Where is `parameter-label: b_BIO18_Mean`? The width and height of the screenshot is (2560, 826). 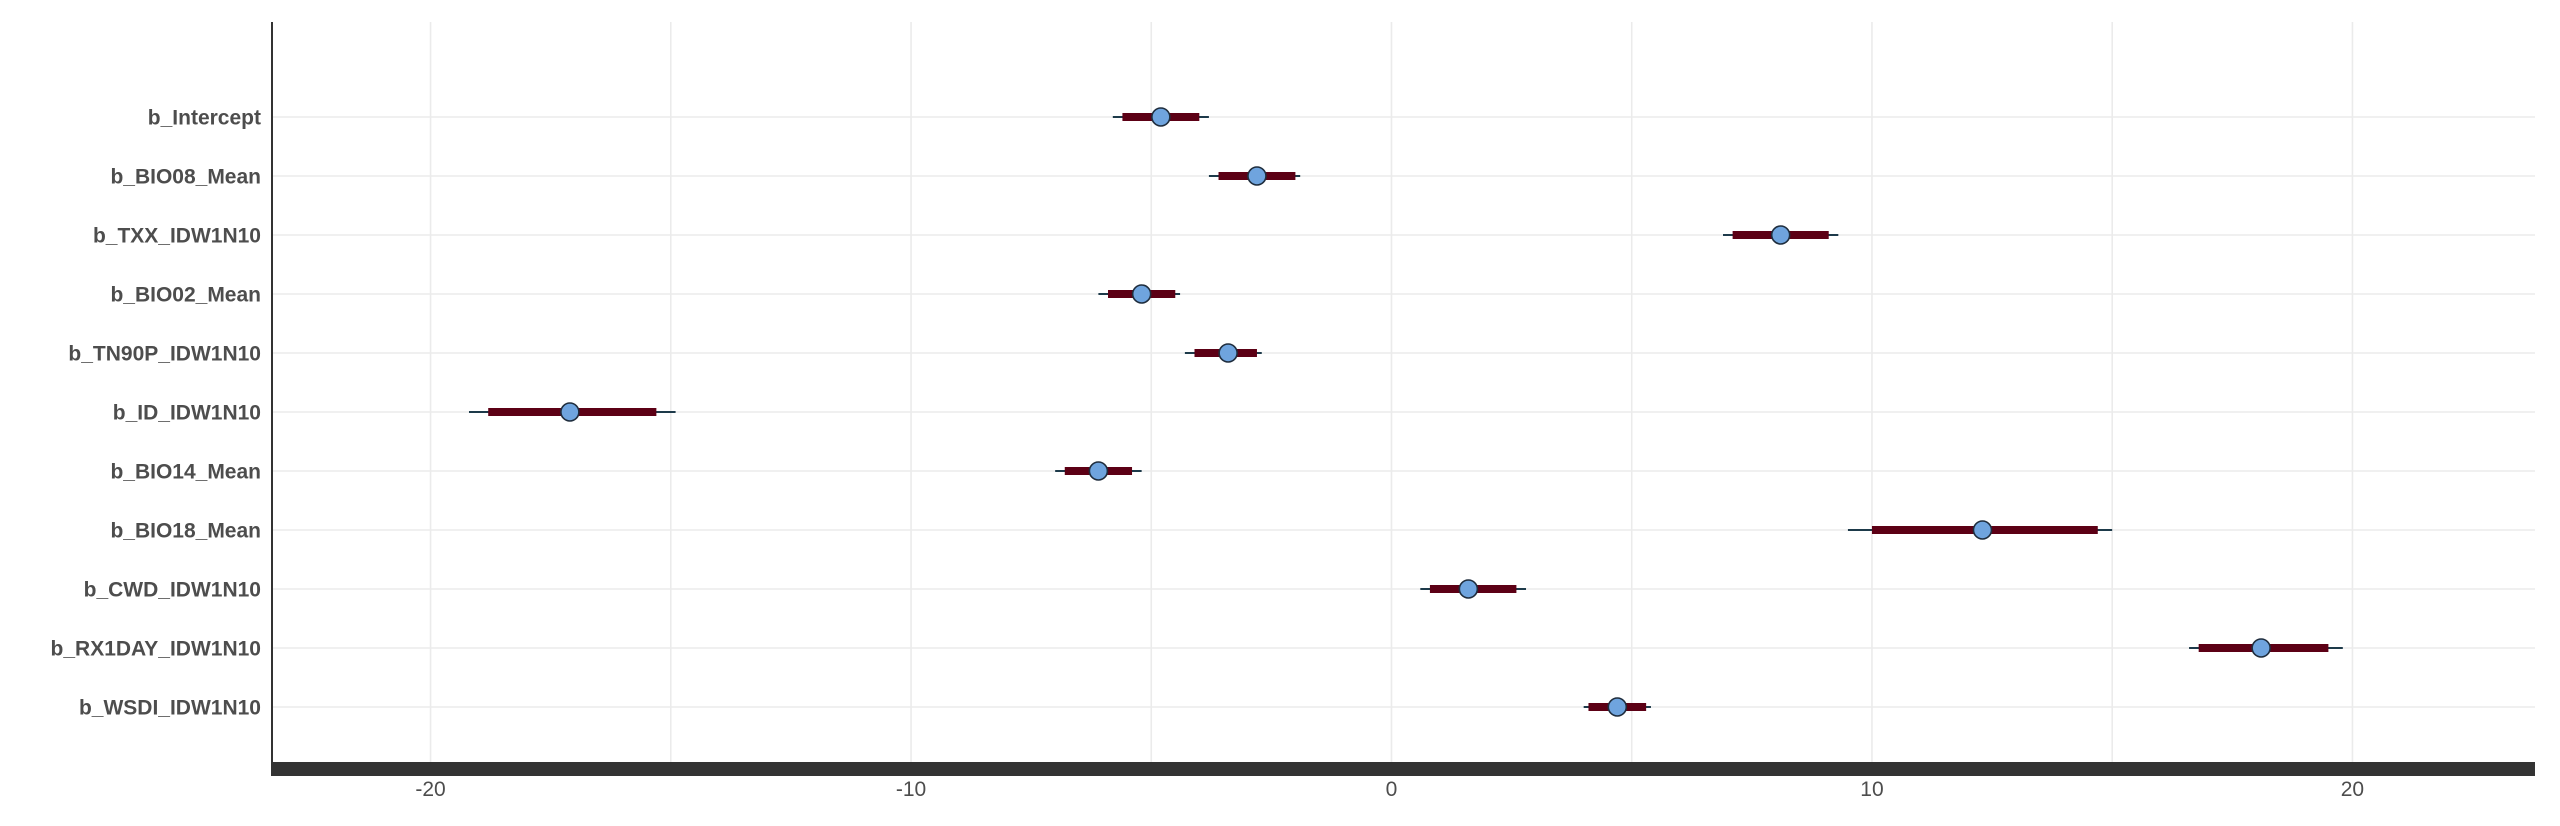 parameter-label: b_BIO18_Mean is located at coordinates (185, 531).